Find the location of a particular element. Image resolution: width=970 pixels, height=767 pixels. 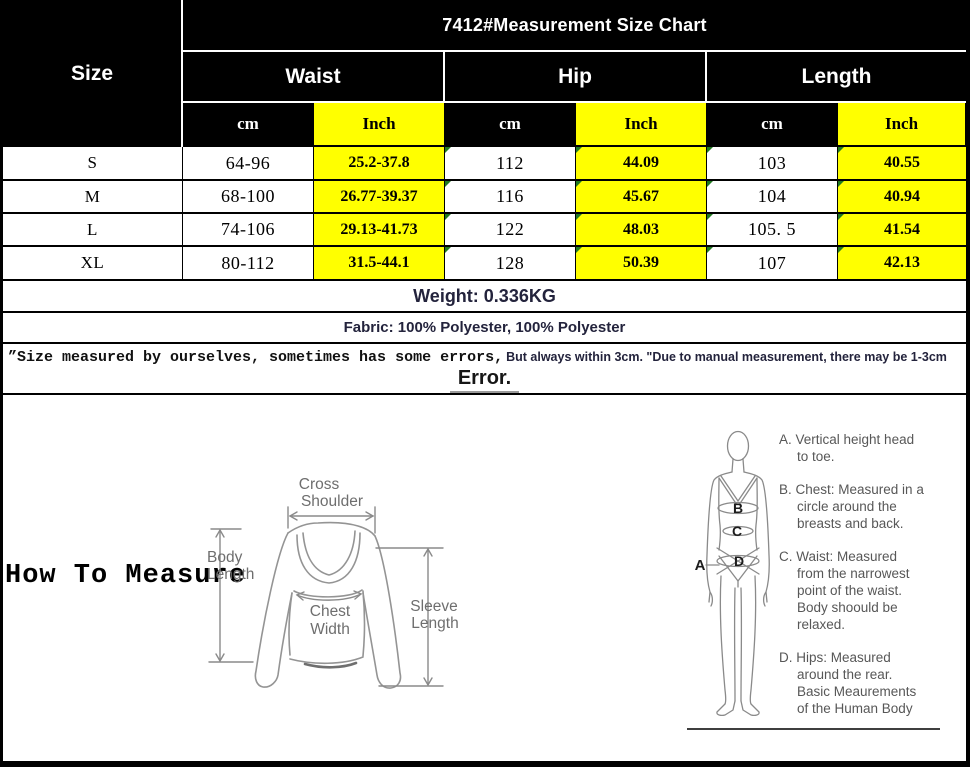

measure-line: B. Chest: Measured in a is located at coordinates (851, 489).